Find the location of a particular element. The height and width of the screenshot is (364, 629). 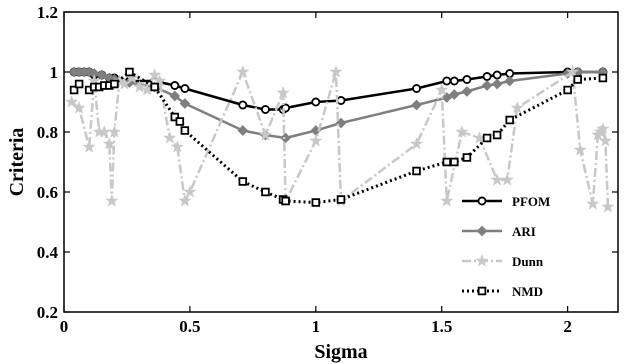

legend-item-dunn: Dunn is located at coordinates (503, 261).